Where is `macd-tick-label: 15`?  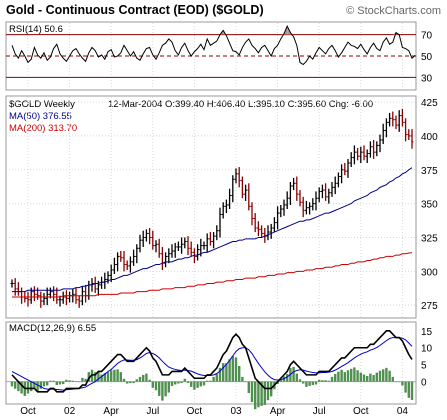 macd-tick-label: 15 is located at coordinates (427, 332).